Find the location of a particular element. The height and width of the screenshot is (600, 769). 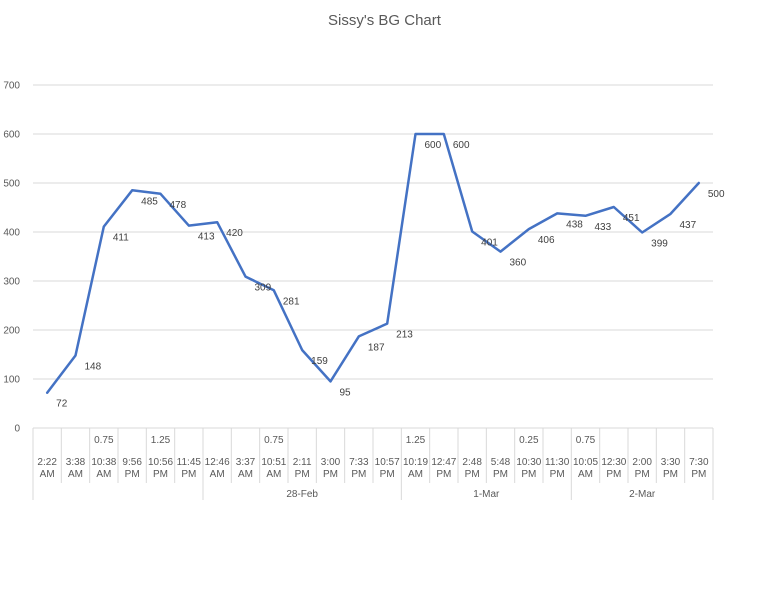

data-label: 187 is located at coordinates (376, 347).